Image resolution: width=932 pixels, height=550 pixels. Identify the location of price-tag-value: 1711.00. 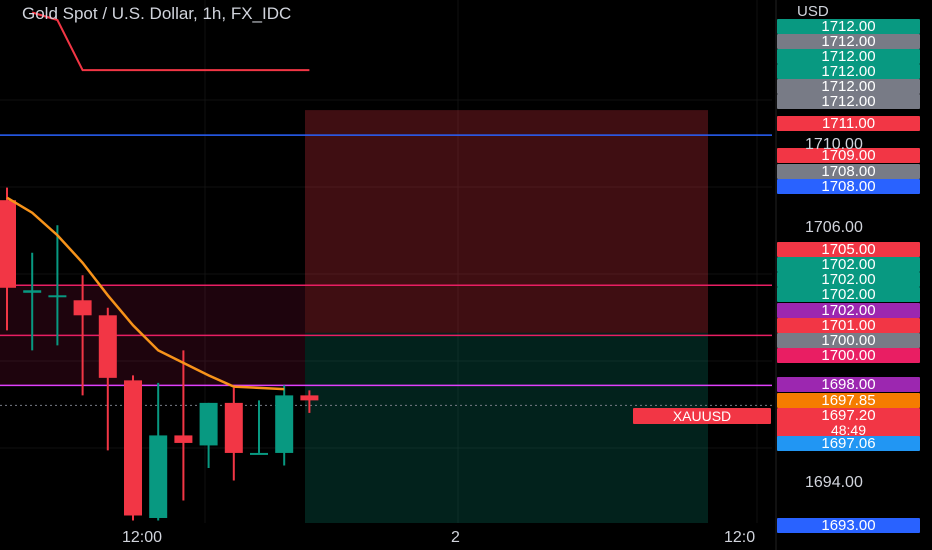
(848, 123).